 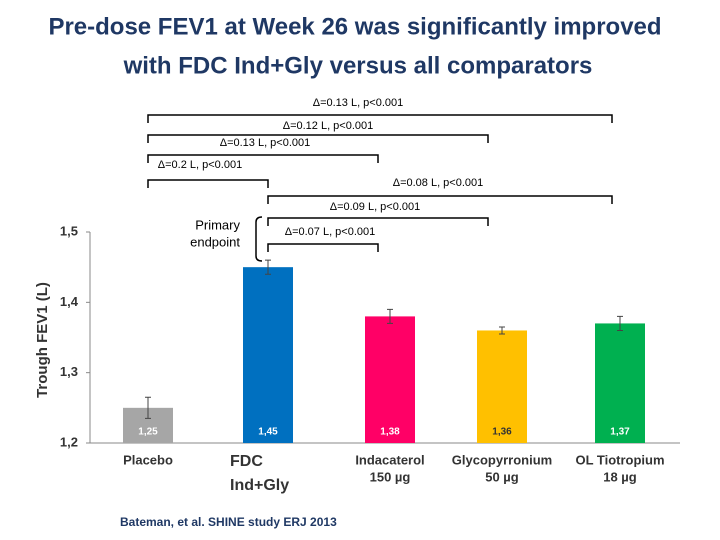 What do you see at coordinates (358, 65) in the screenshot?
I see `chart-title: with FDC Ind+Gly versus all comparators` at bounding box center [358, 65].